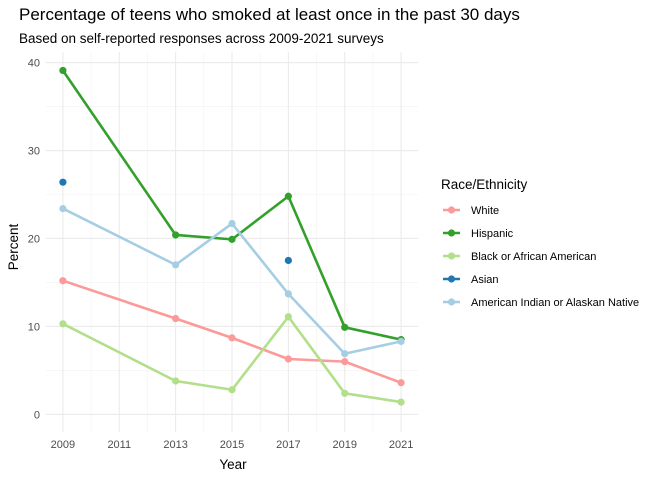 The image size is (672, 480). What do you see at coordinates (34, 327) in the screenshot?
I see `y-tick-label: 10` at bounding box center [34, 327].